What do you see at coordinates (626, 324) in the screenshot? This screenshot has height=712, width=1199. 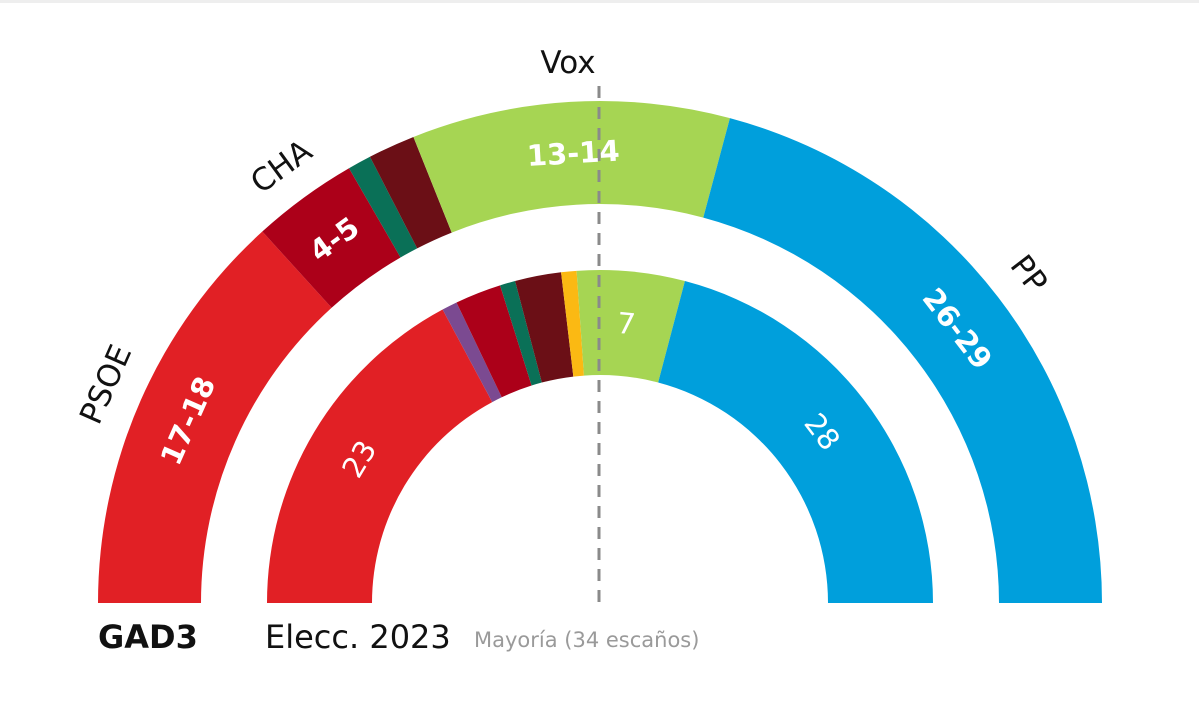 I see `inner-label-vox: 7` at bounding box center [626, 324].